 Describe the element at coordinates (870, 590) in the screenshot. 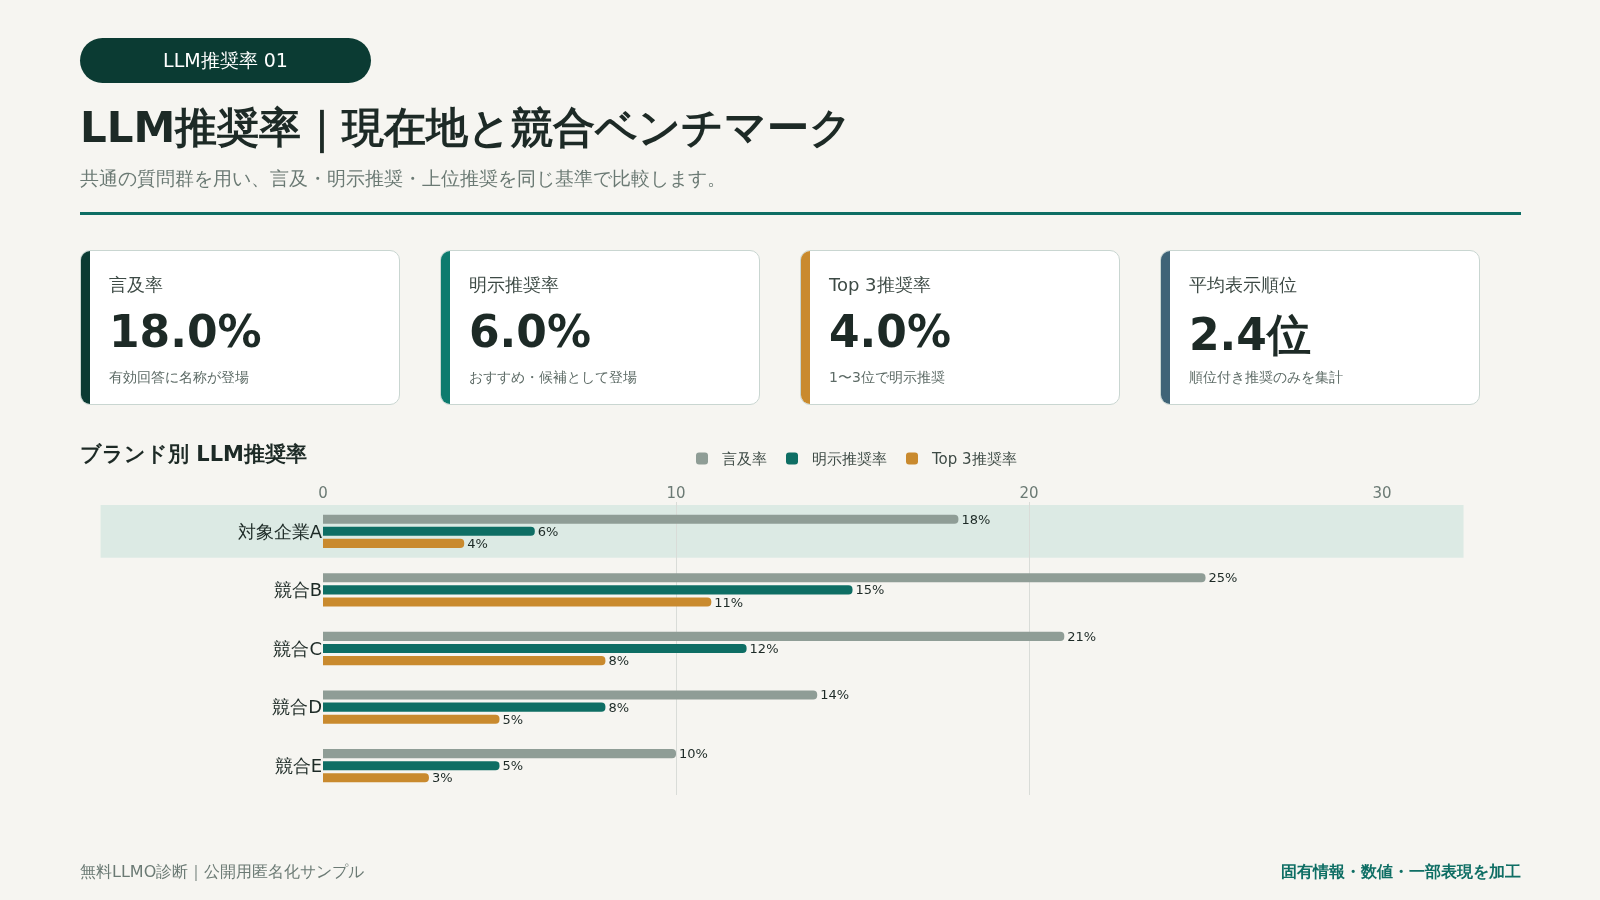

I see `data-label: 15%` at that location.